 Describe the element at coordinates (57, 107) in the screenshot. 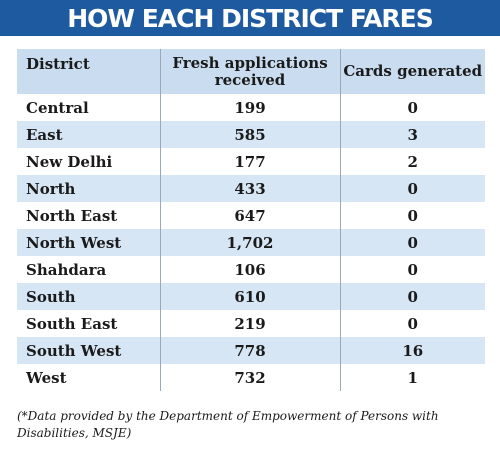

I see `cell-district: Central` at that location.